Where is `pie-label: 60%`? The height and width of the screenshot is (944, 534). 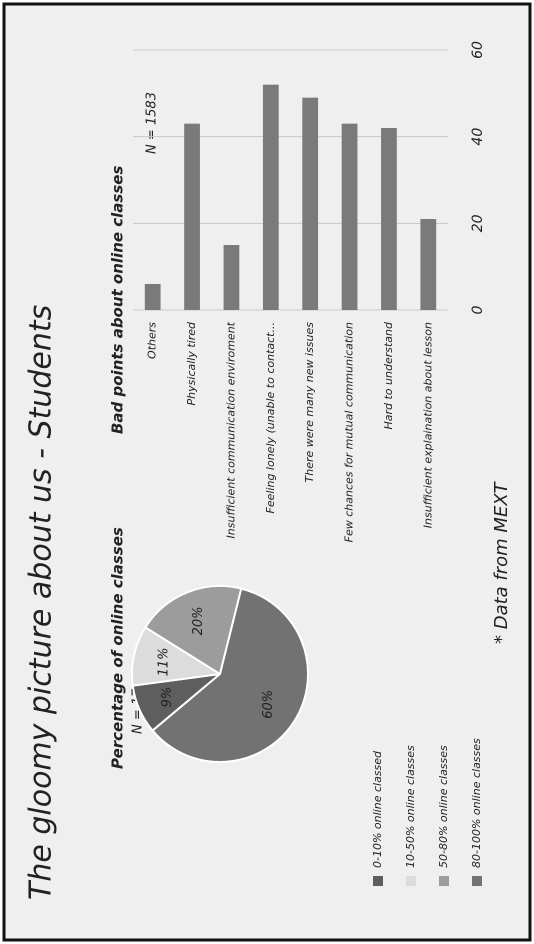
pie-label: 60% is located at coordinates (268, 704).